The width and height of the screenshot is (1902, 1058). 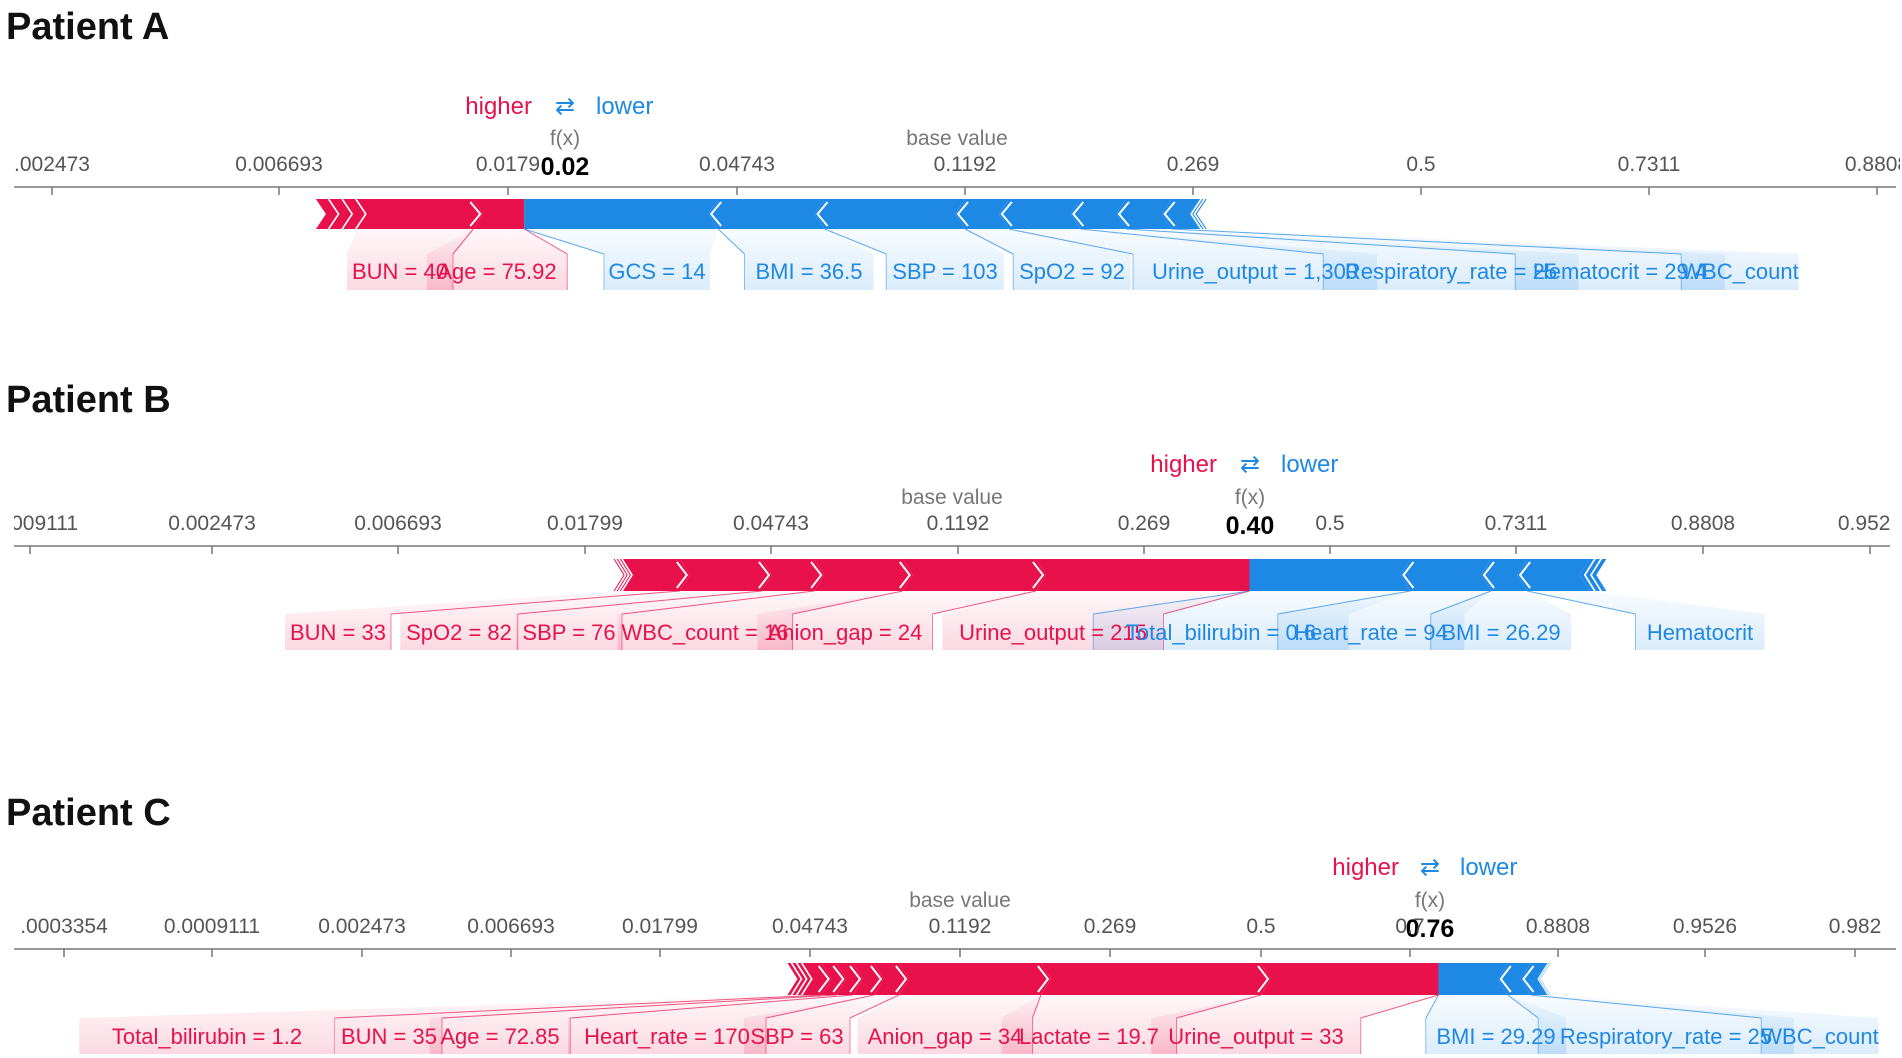 I want to click on tick-label: 0.01799, so click(x=585, y=523).